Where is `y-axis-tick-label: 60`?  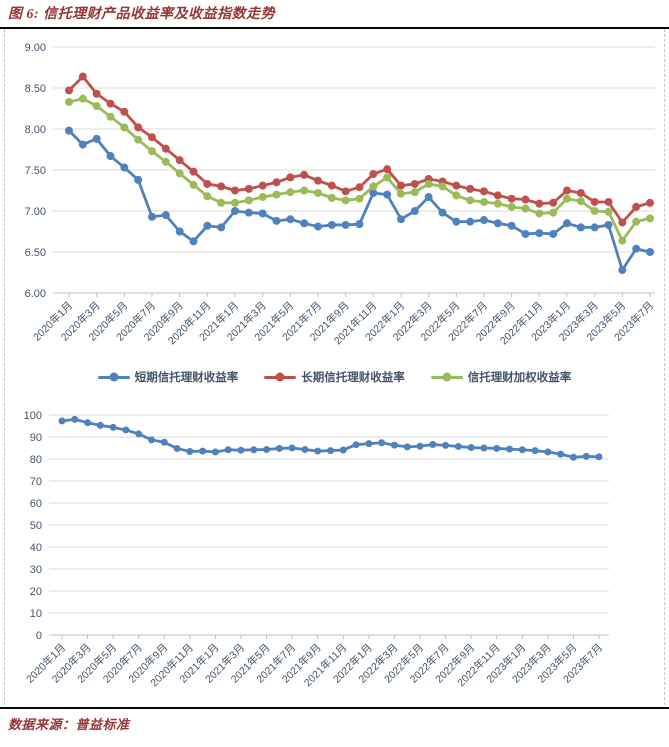 y-axis-tick-label: 60 is located at coordinates (36, 504).